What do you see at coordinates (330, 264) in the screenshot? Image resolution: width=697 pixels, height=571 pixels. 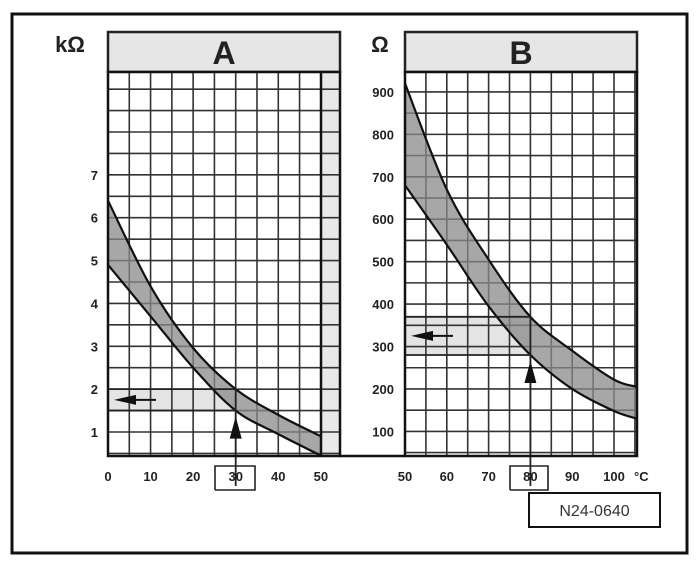 I see `out-of-range-strip` at bounding box center [330, 264].